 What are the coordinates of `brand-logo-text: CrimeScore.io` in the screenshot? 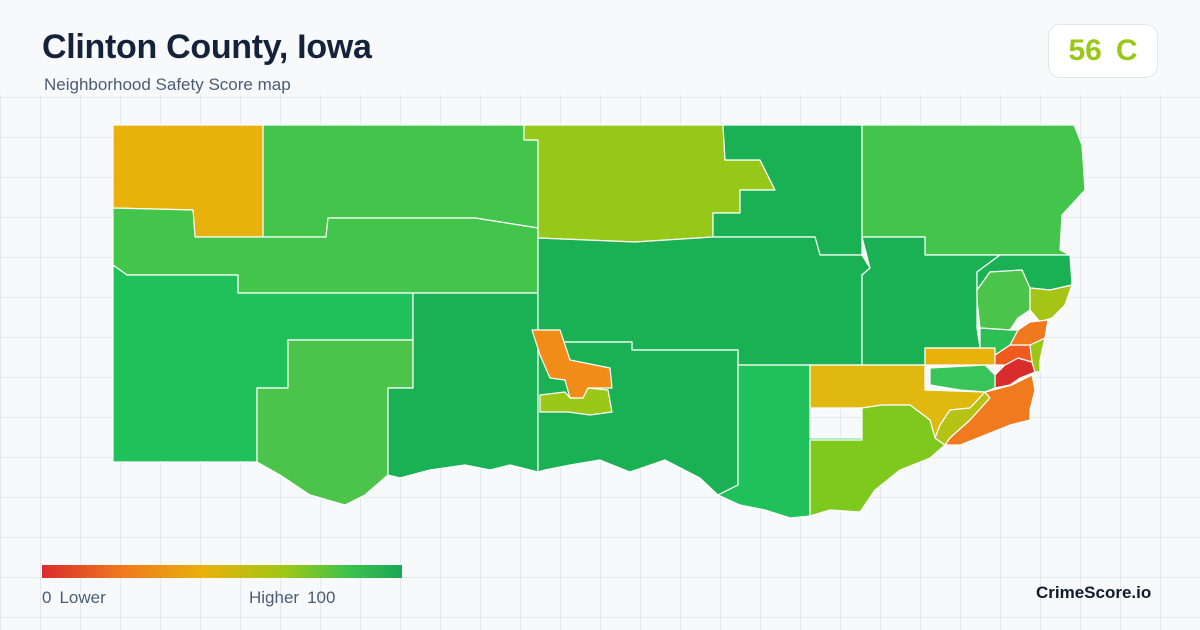 It's located at (1094, 592).